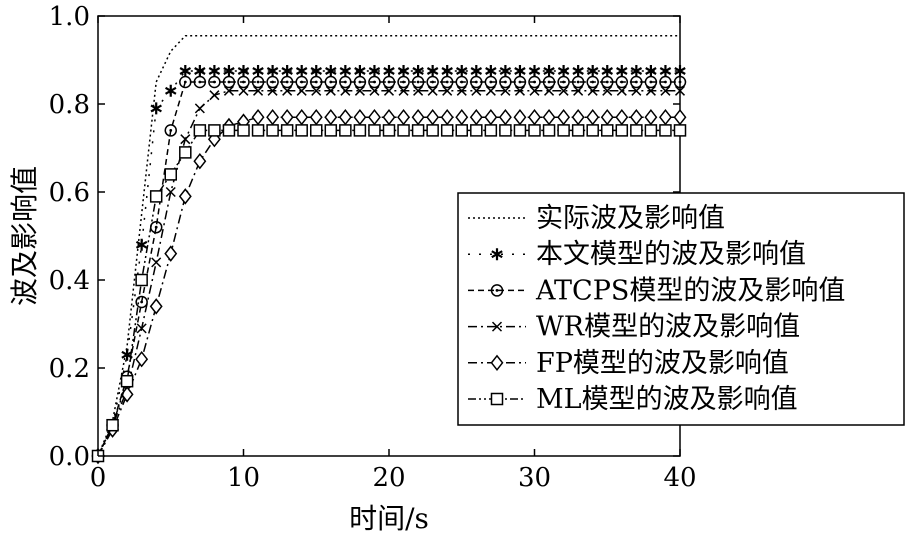 This screenshot has width=909, height=534. What do you see at coordinates (389, 518) in the screenshot?
I see `x-axis-title: 时间/s` at bounding box center [389, 518].